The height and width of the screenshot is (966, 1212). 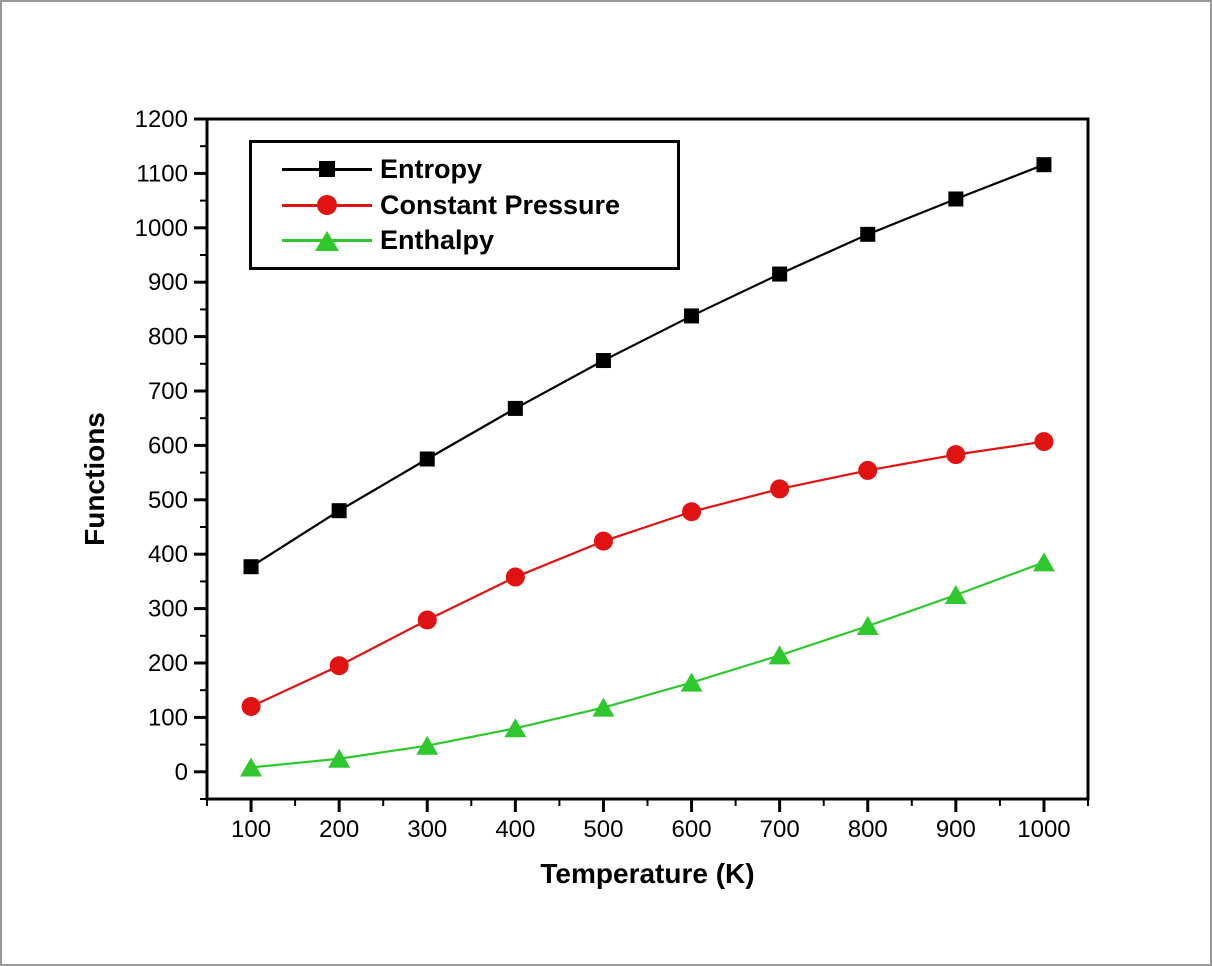 What do you see at coordinates (168, 717) in the screenshot?
I see `y-tick-label: 100` at bounding box center [168, 717].